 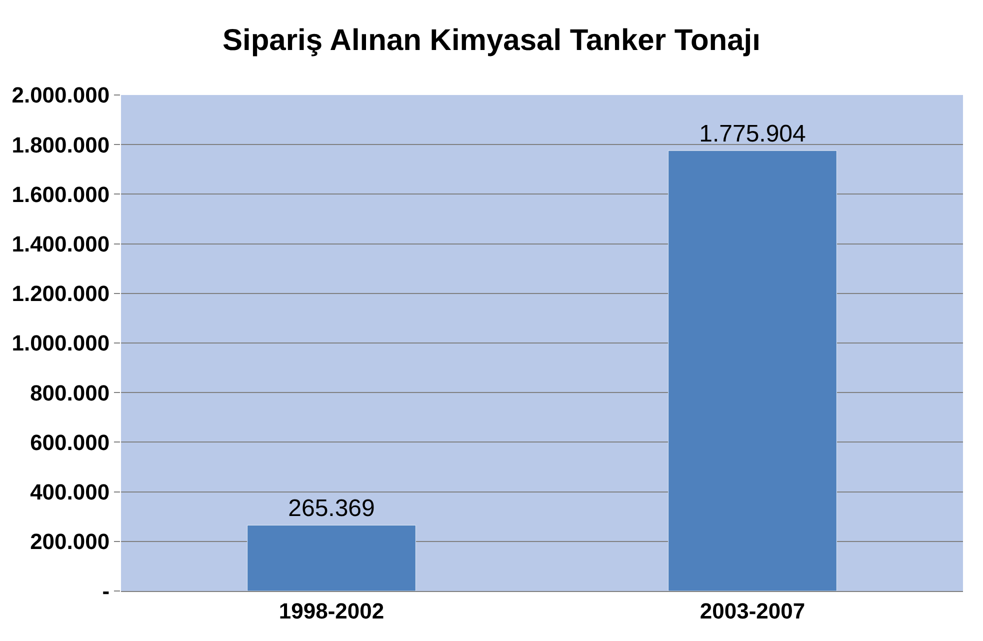 What do you see at coordinates (753, 611) in the screenshot?
I see `x-tick-label: 2003-2007` at bounding box center [753, 611].